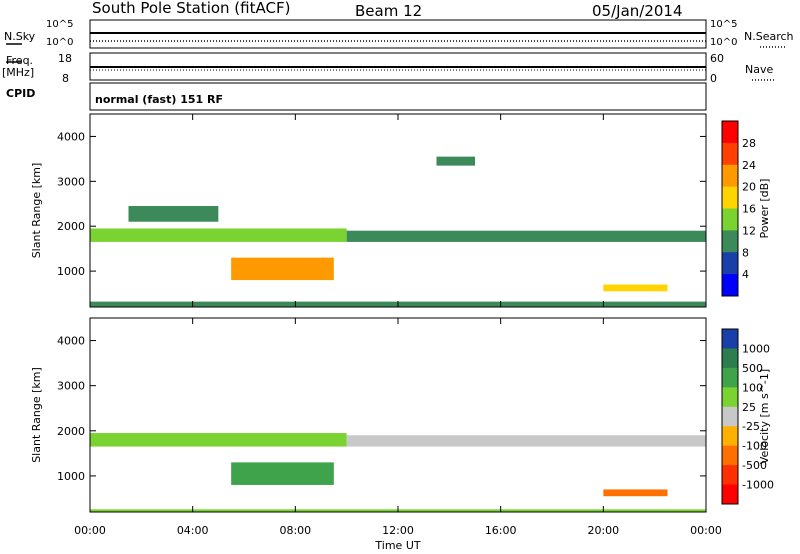 Image resolution: width=800 pixels, height=554 pixels. What do you see at coordinates (745, 274) in the screenshot?
I see `colorbar-tick-label: 4` at bounding box center [745, 274].